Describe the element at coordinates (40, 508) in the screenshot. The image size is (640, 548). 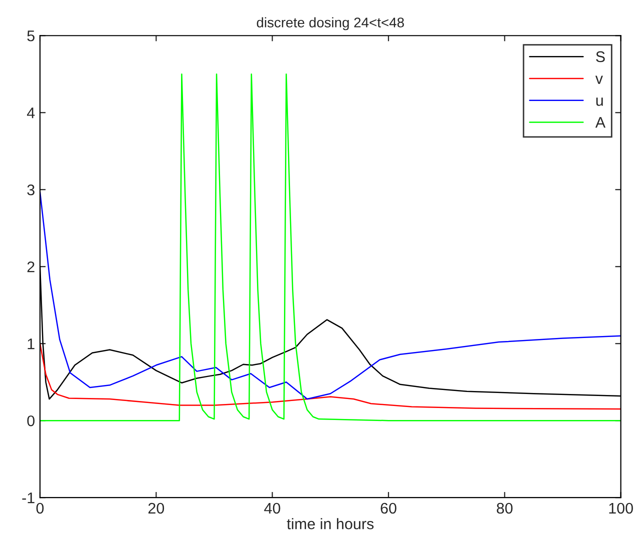
I see `x-tick-label: 0` at that location.